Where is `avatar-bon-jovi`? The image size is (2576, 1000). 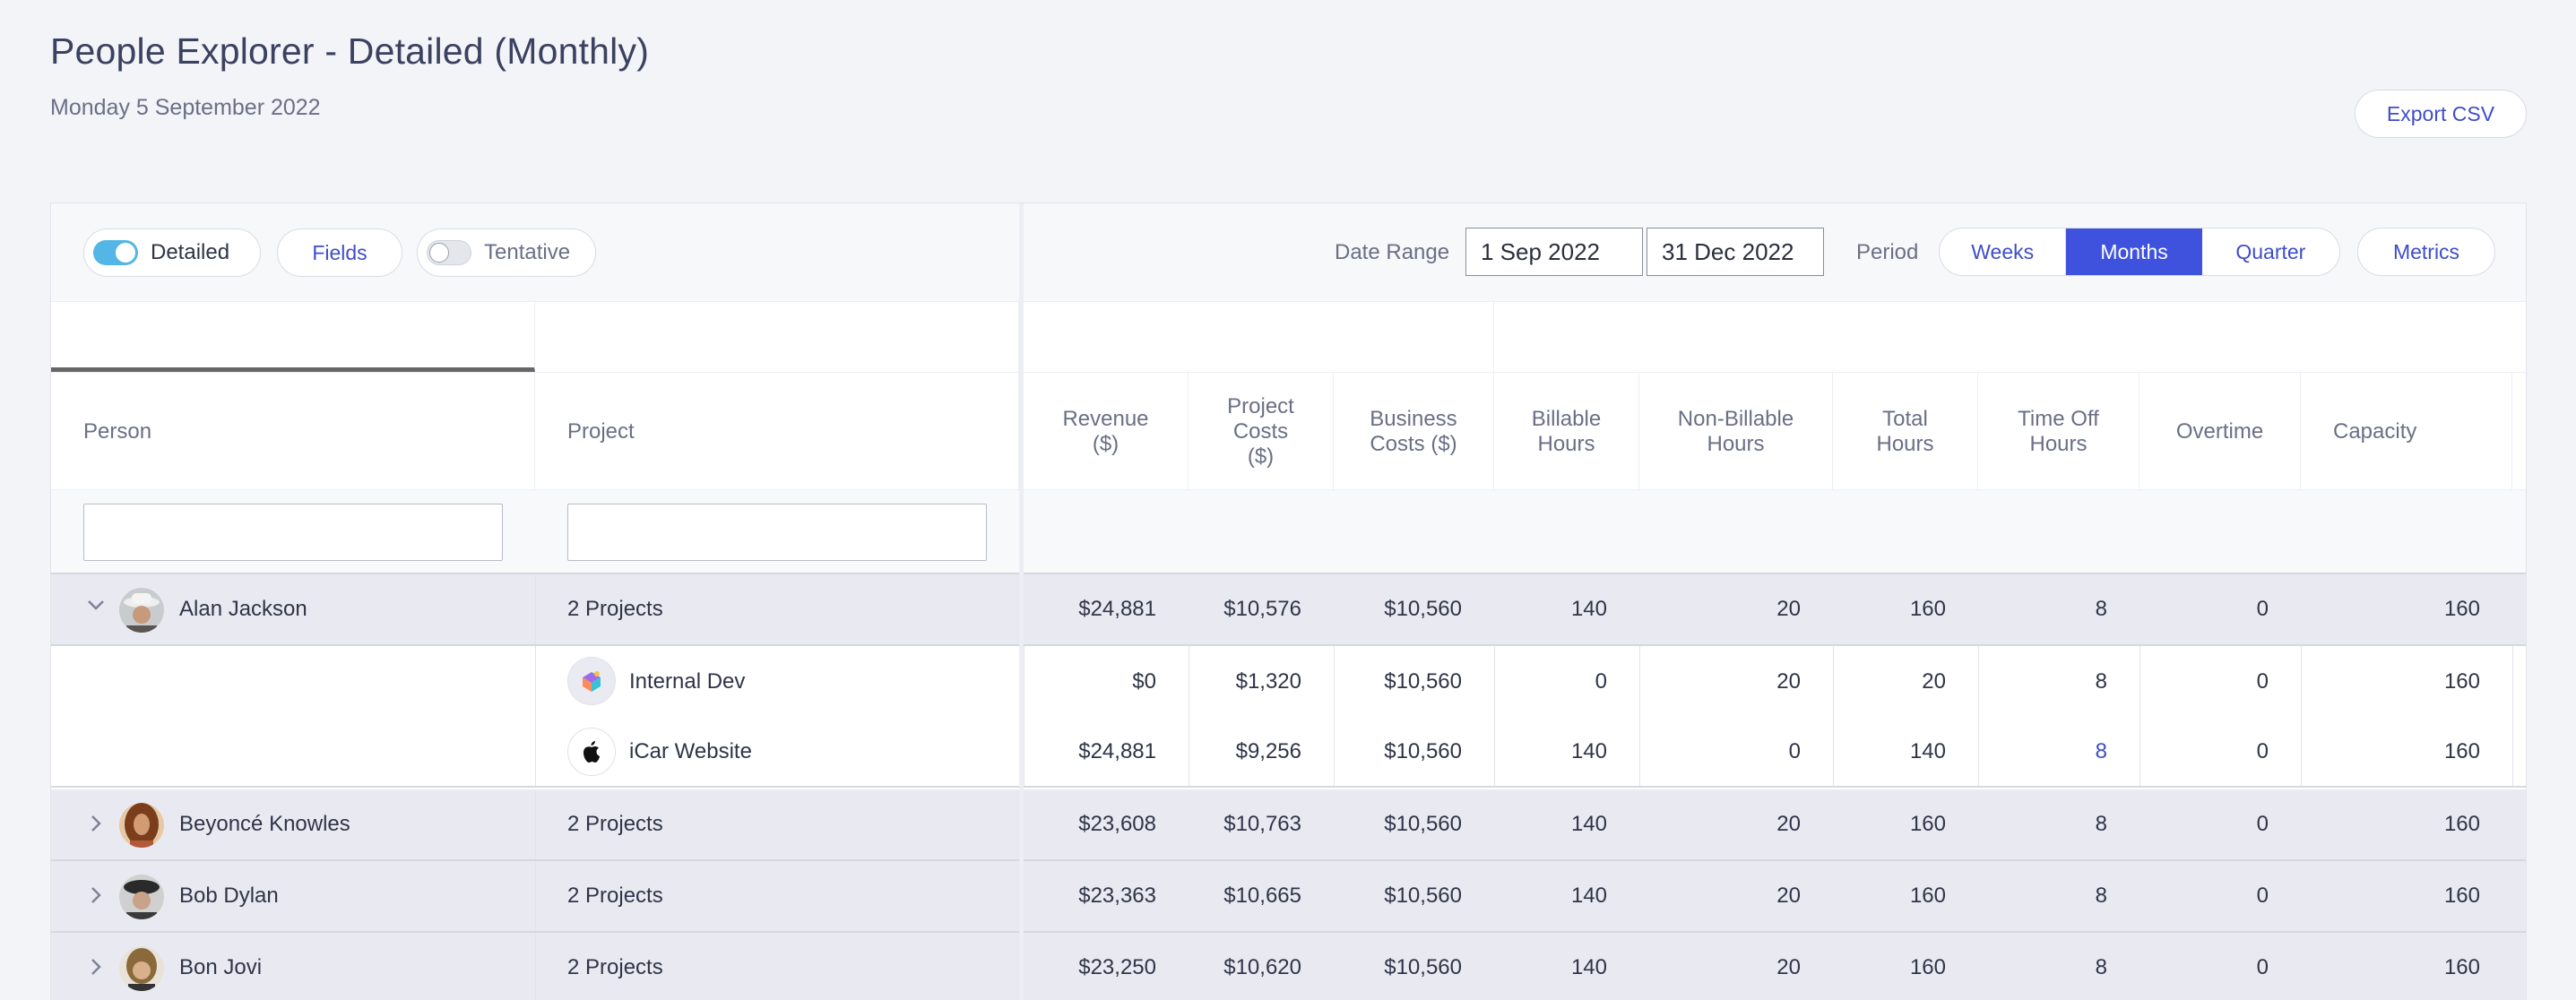
avatar-bon-jovi is located at coordinates (141, 968).